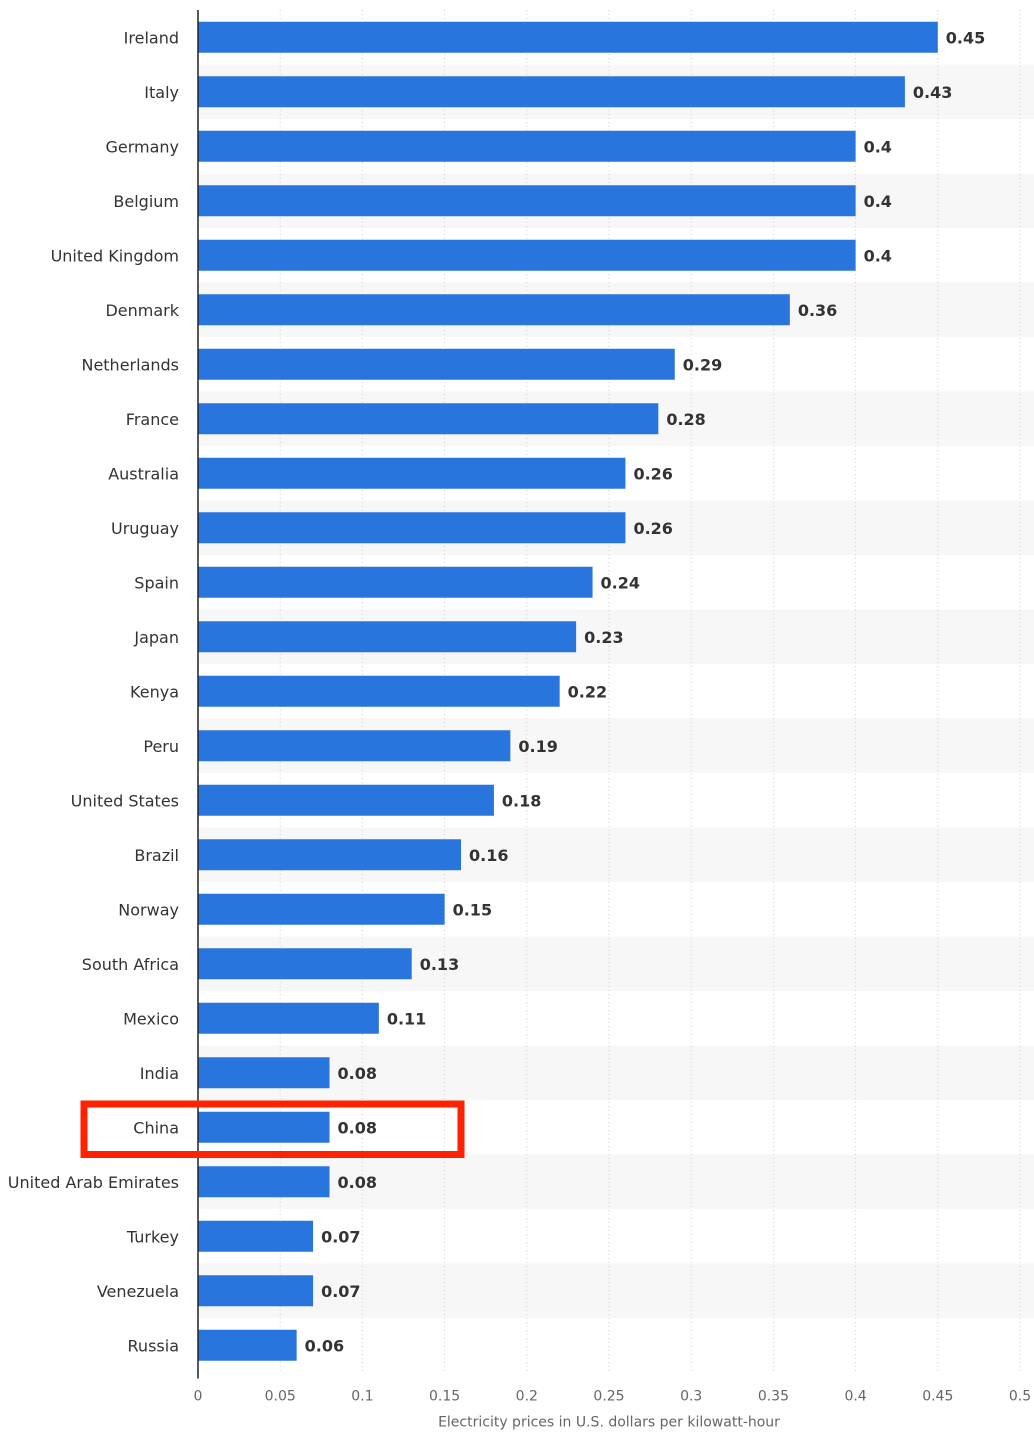 This screenshot has height=1438, width=1034. I want to click on value-label: 0.24, so click(620, 582).